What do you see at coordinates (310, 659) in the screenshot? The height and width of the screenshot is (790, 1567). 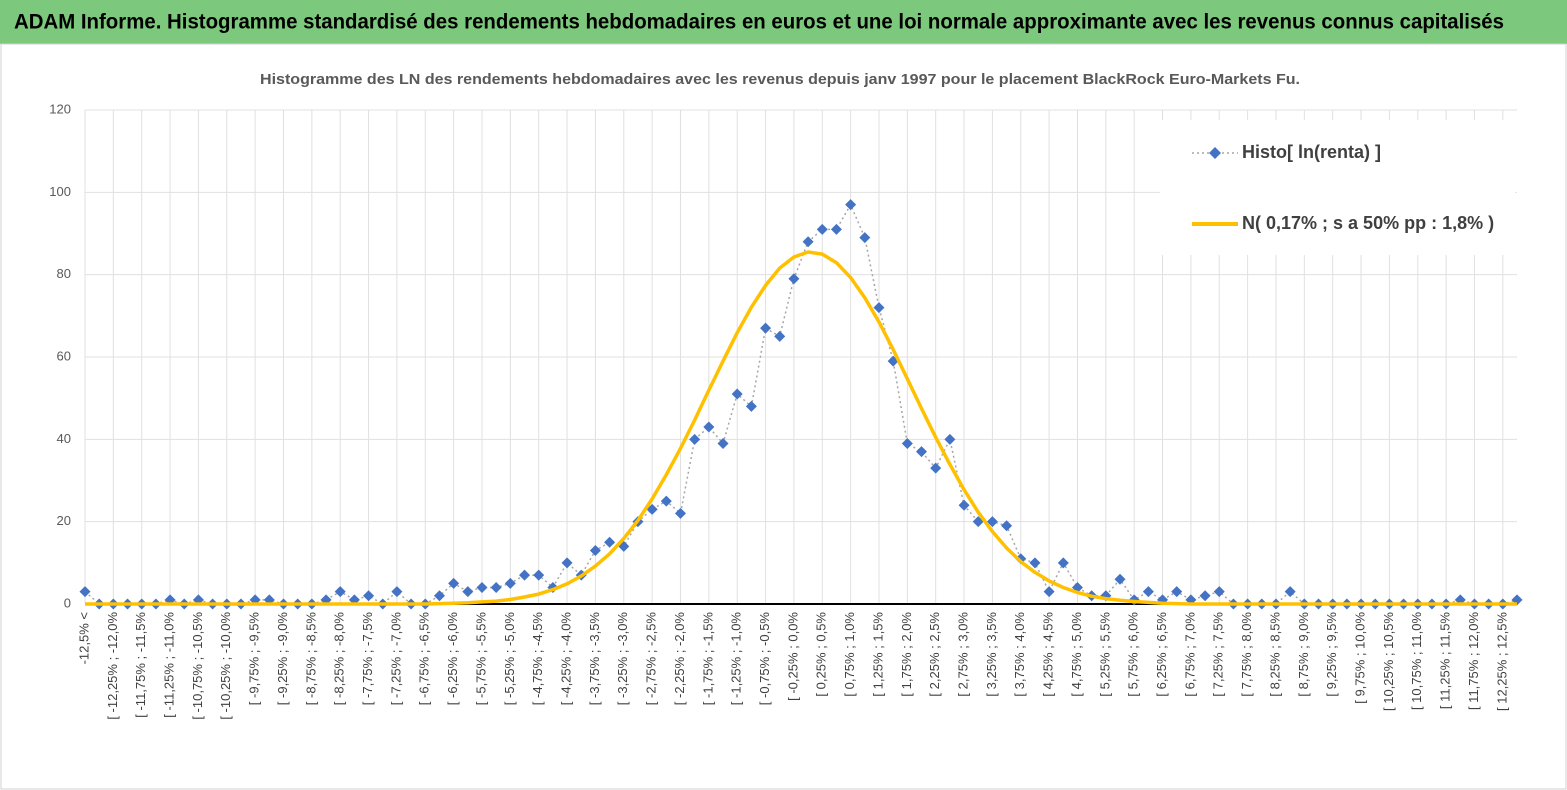 I see `x-tick-label: [ -8,75% ; -8,5%` at bounding box center [310, 659].